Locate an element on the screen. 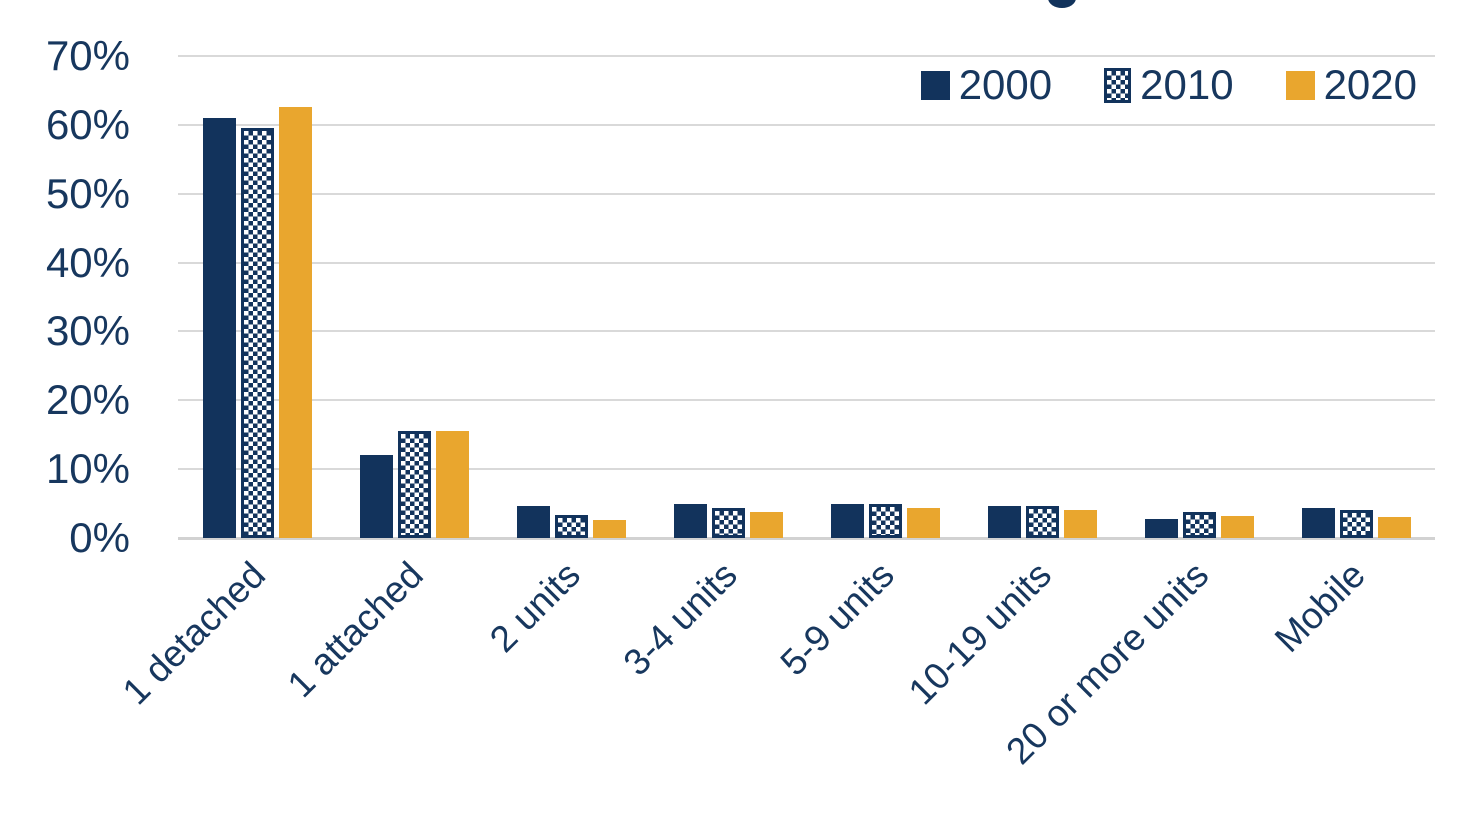 This screenshot has height=832, width=1478. x-axis-label-3-4-units: 3-4 units is located at coordinates (680, 619).